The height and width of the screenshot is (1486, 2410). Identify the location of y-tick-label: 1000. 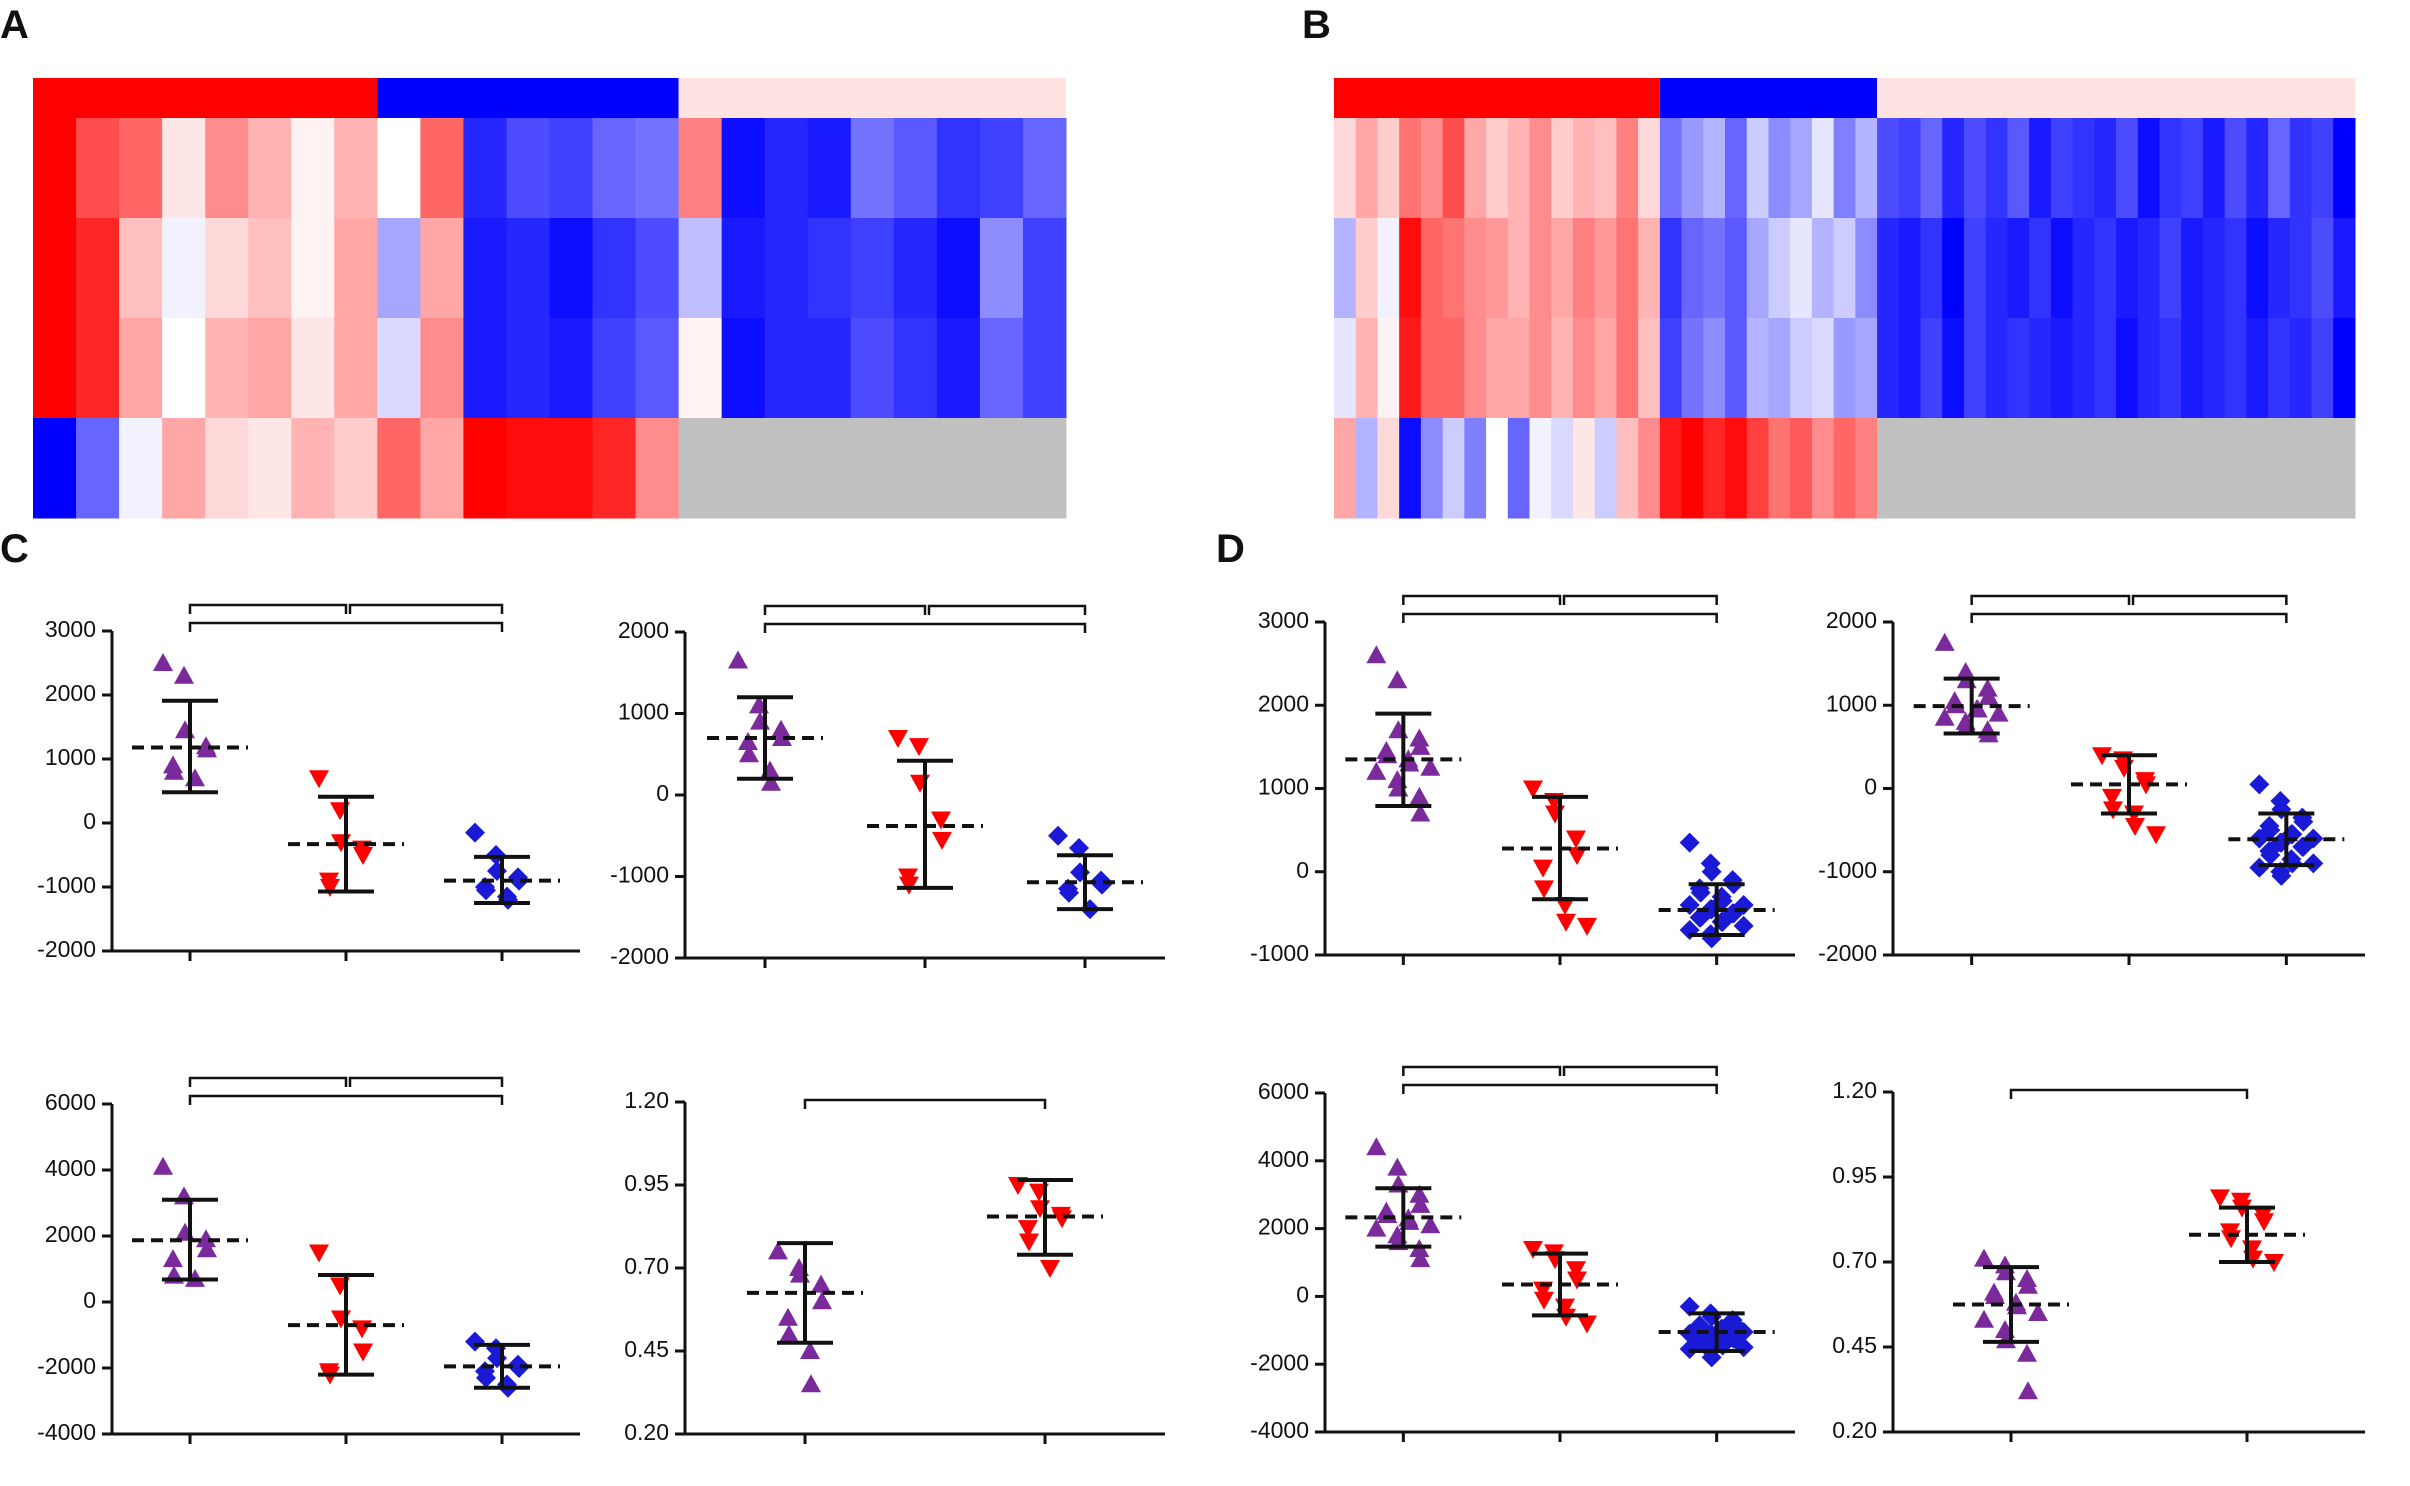
(1283, 787).